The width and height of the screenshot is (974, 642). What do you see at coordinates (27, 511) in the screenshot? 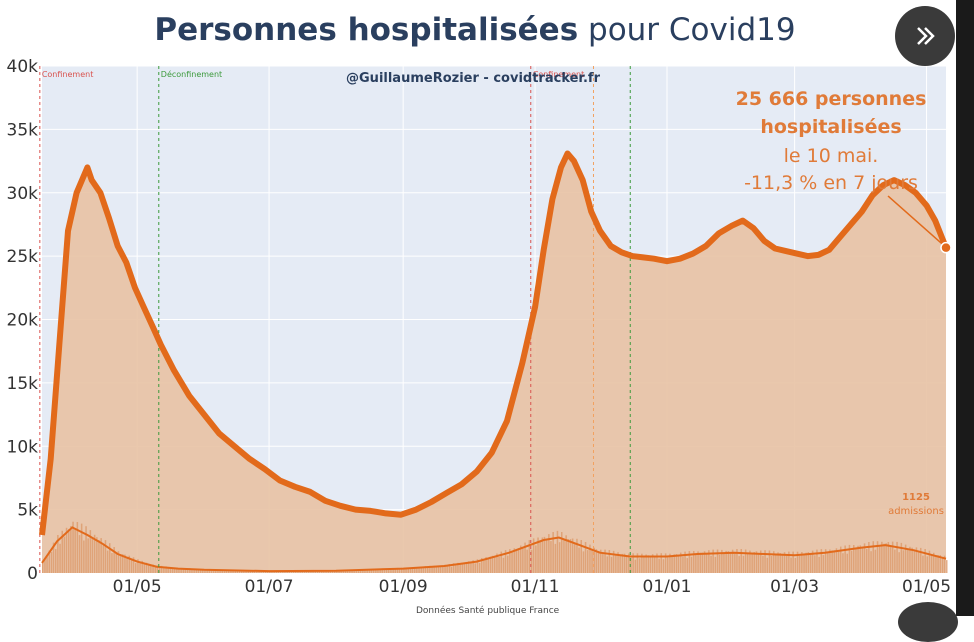
I see `y-tick-label: 5k` at bounding box center [27, 511].